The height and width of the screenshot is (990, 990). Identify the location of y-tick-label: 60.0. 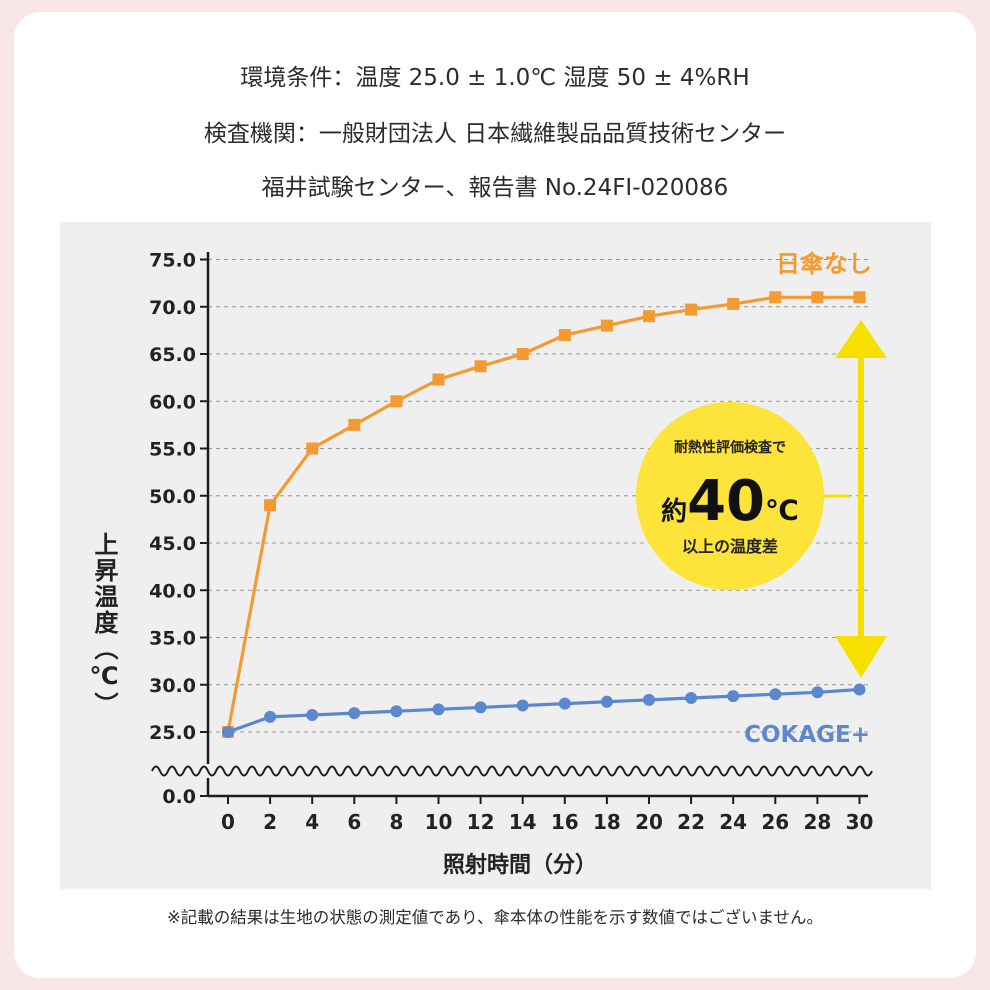
(172, 402).